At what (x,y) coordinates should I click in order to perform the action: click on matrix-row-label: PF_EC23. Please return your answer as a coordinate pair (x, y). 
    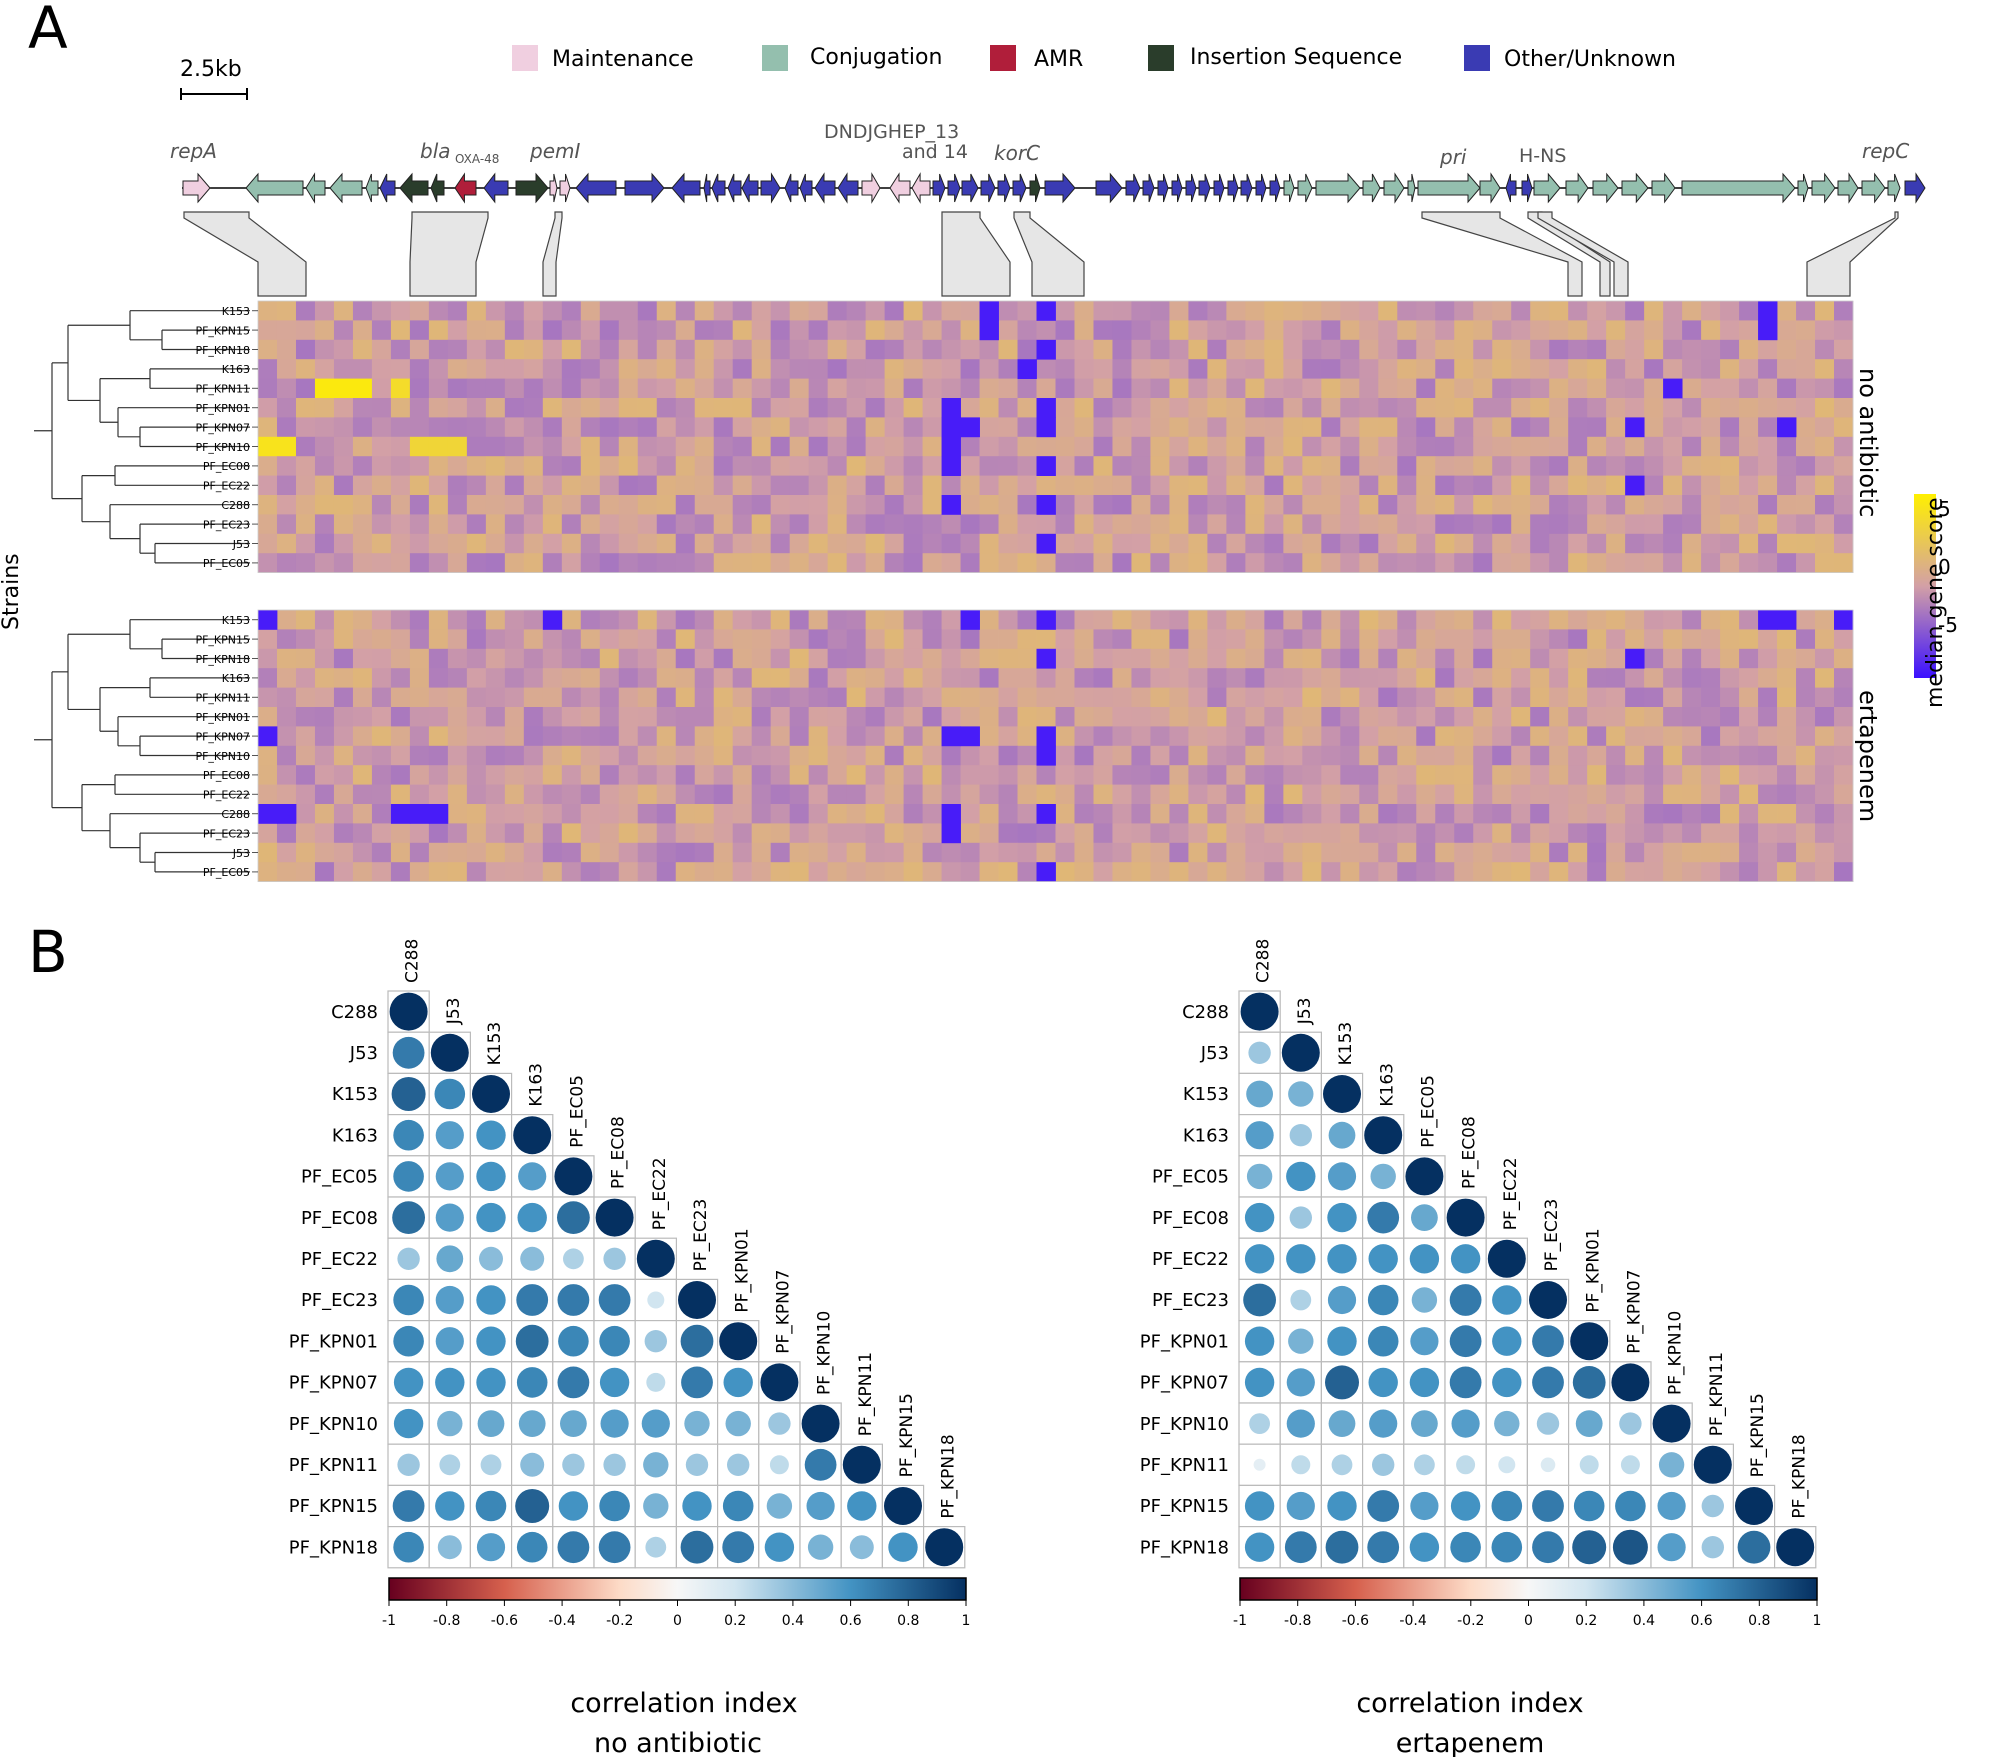
    Looking at the image, I should click on (1190, 1300).